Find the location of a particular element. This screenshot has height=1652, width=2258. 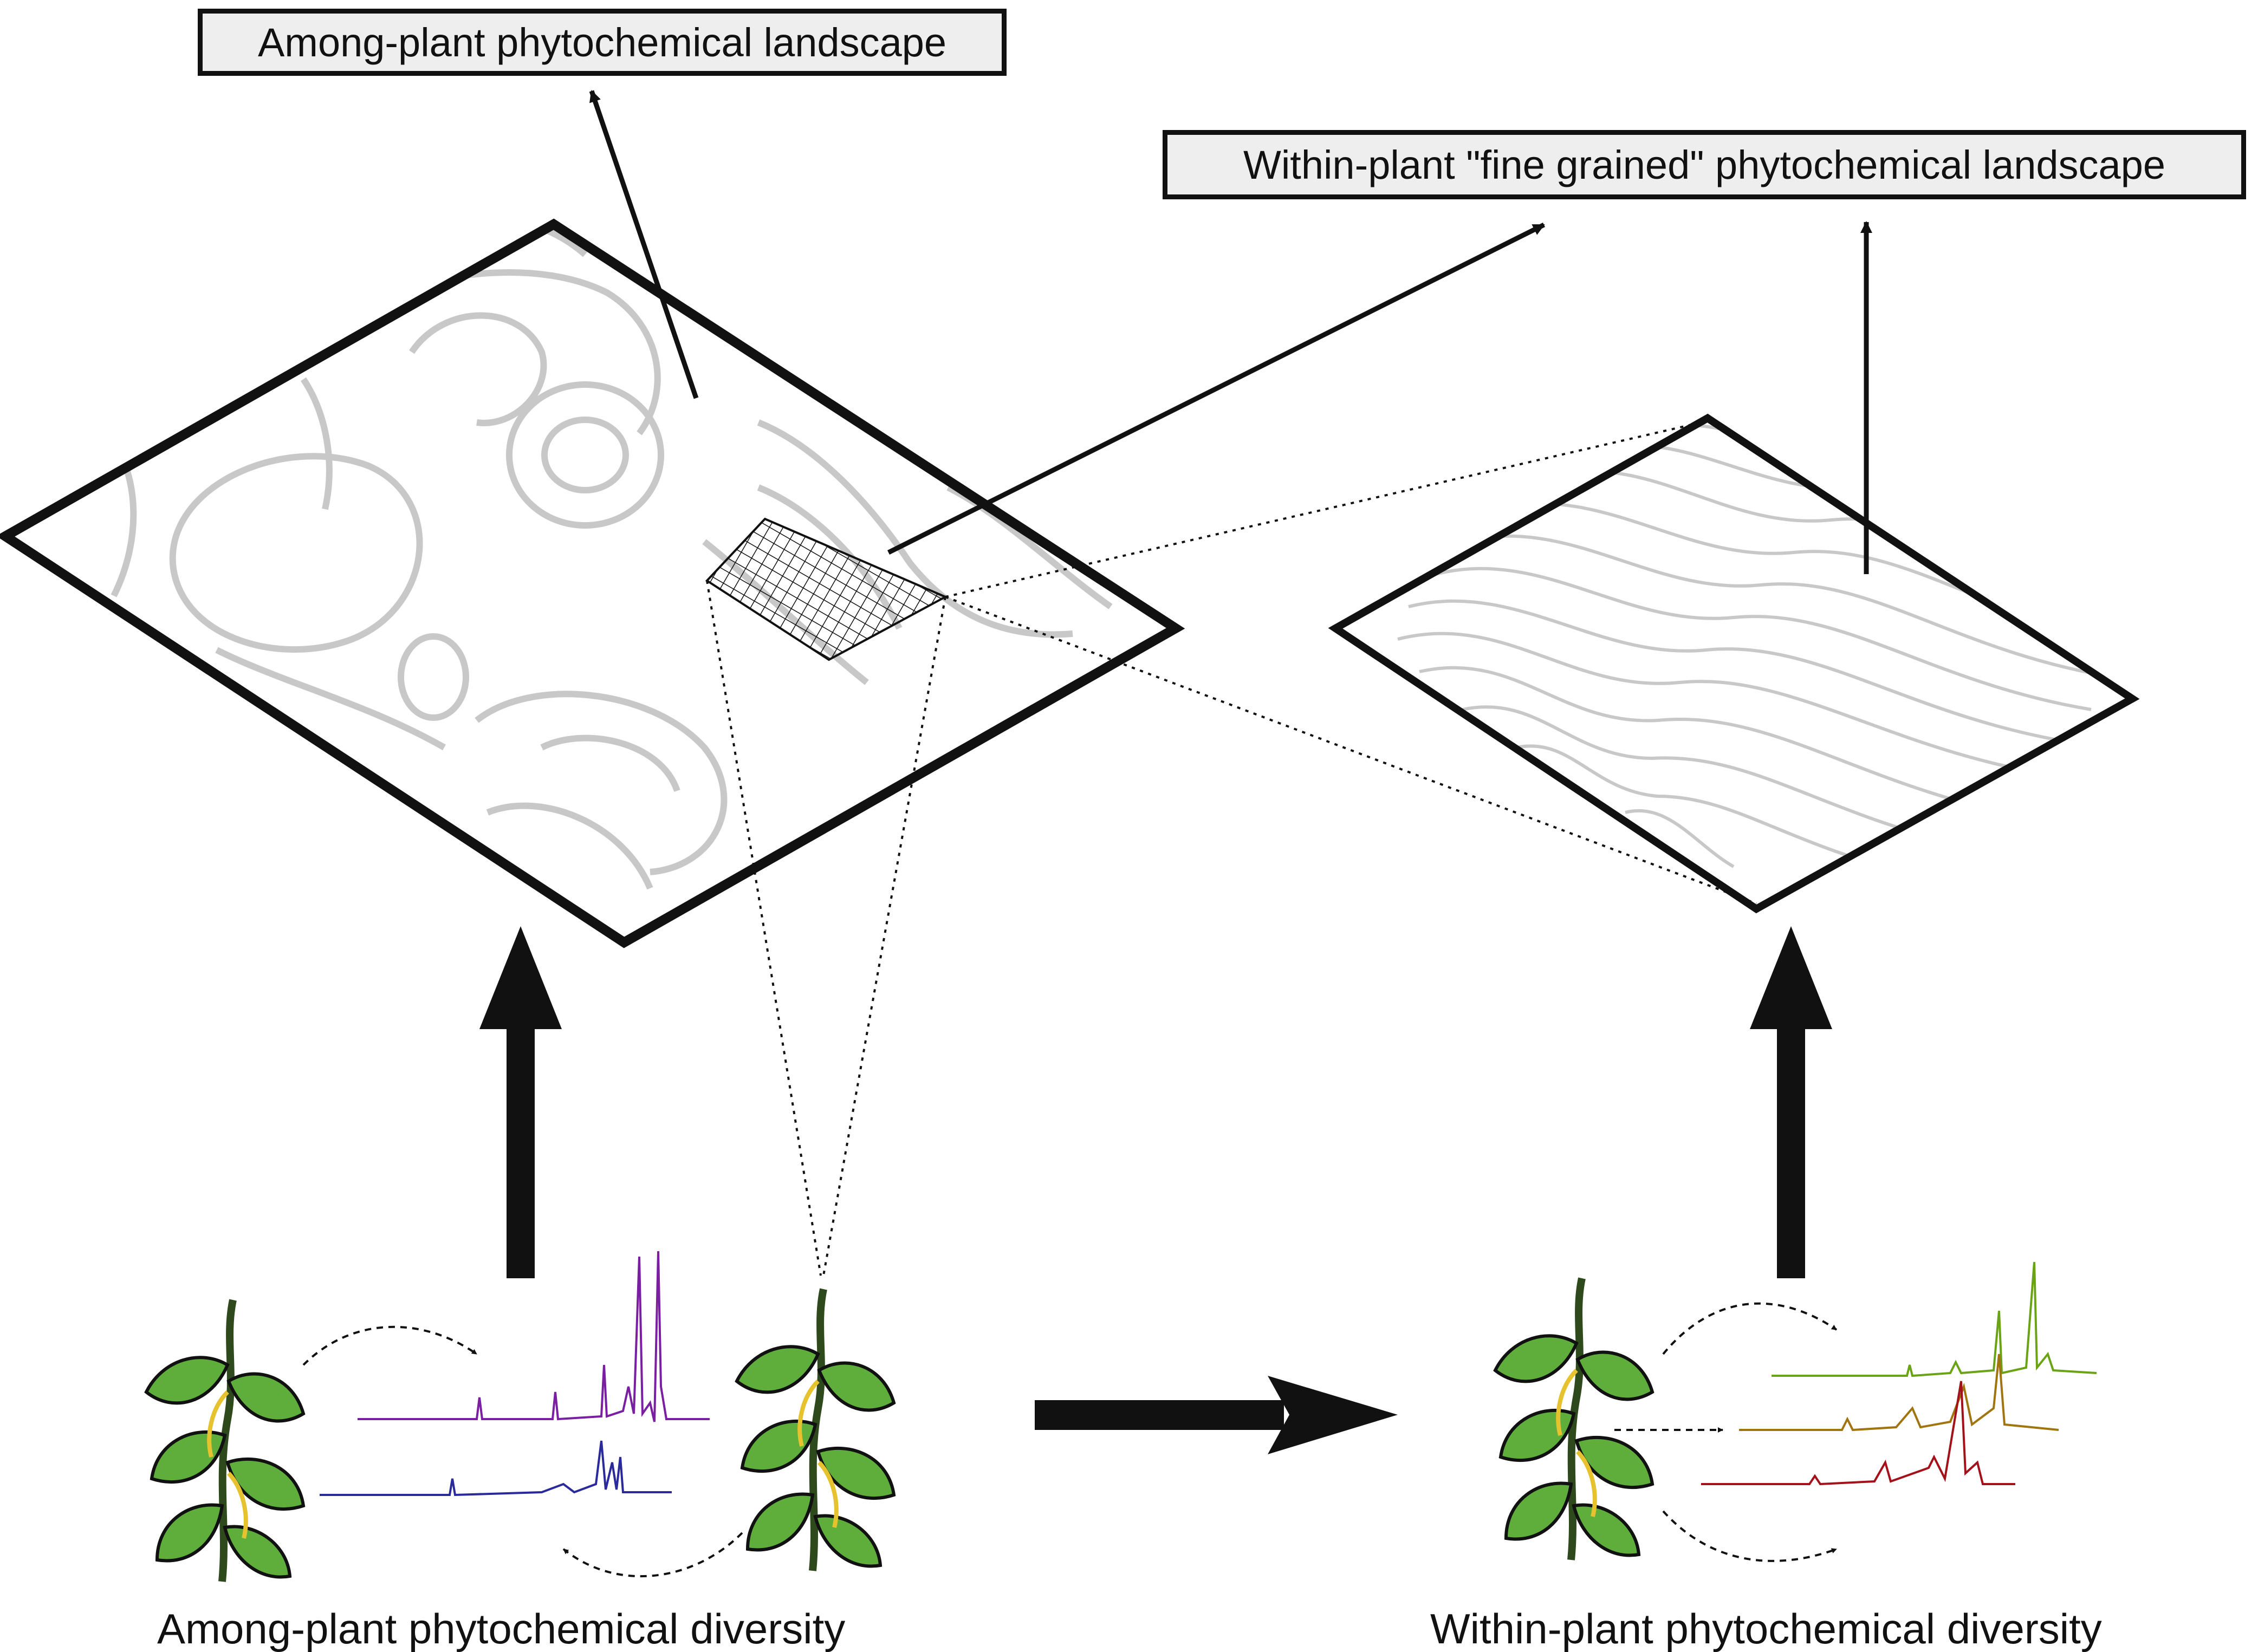

within-plant-diversity-caption: Within-plant phytochemical diversity is located at coordinates (1766, 1628).